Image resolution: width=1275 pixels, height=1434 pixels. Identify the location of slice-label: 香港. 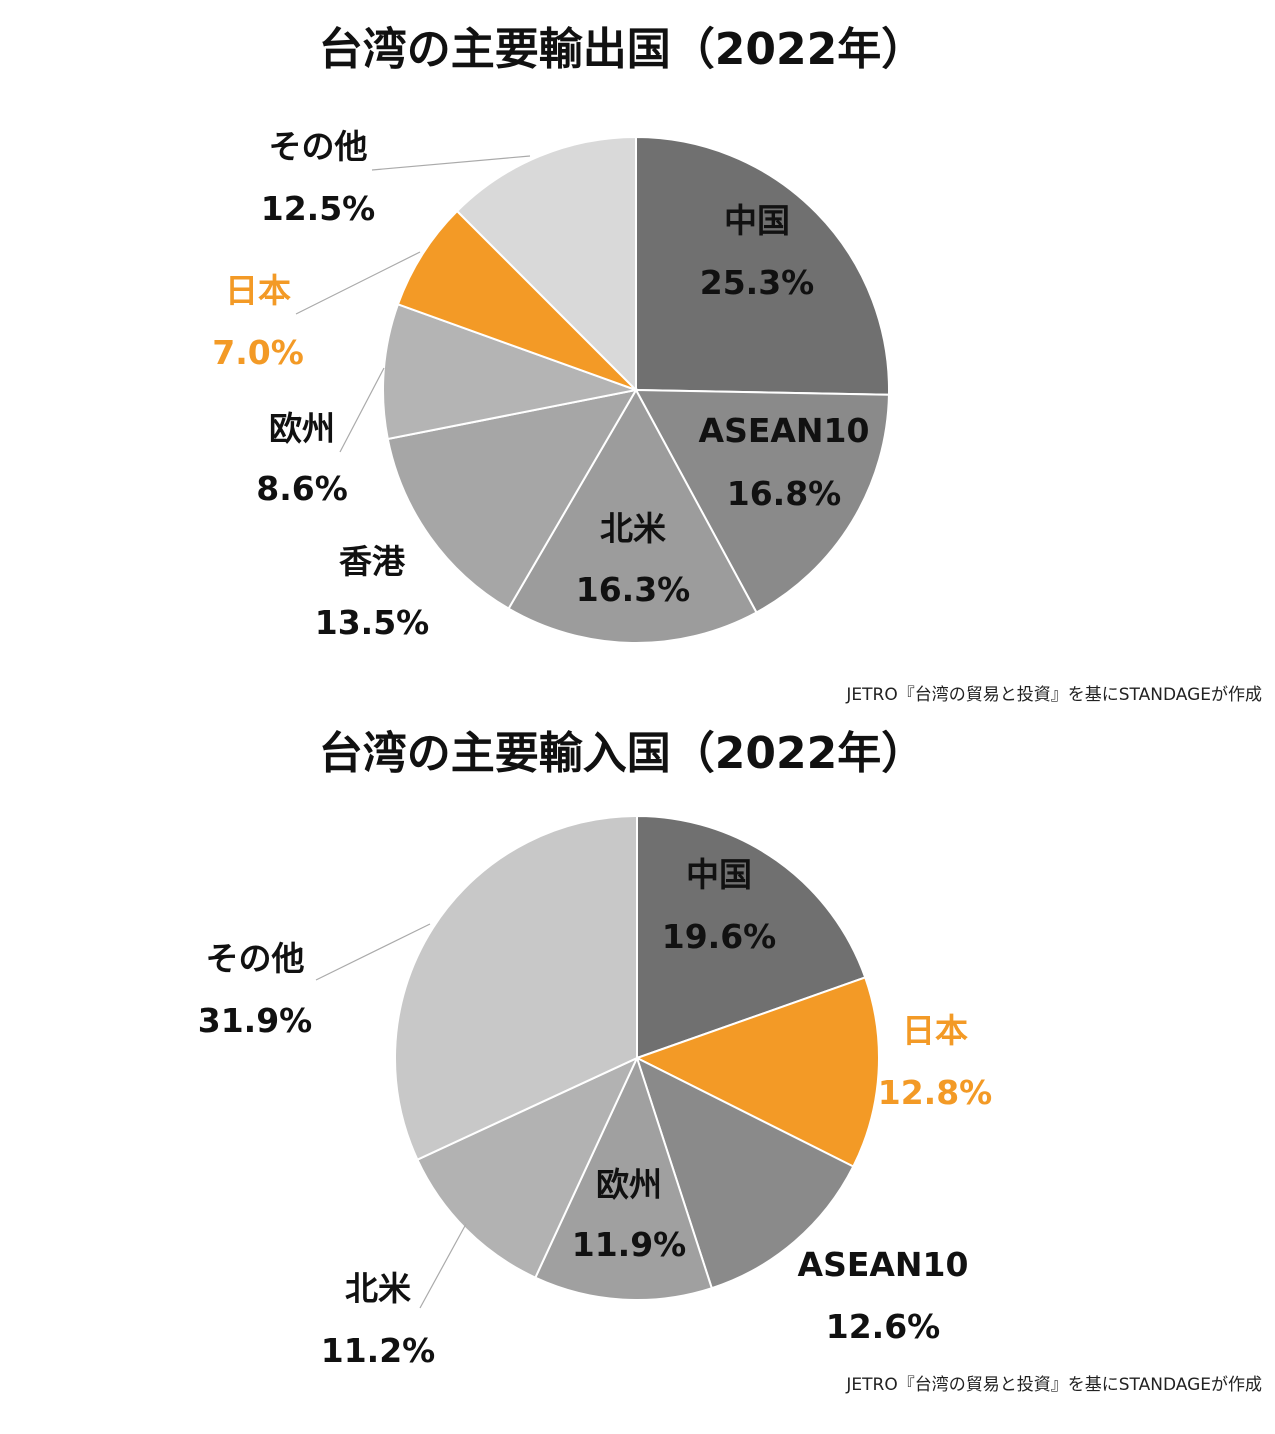
(372, 561).